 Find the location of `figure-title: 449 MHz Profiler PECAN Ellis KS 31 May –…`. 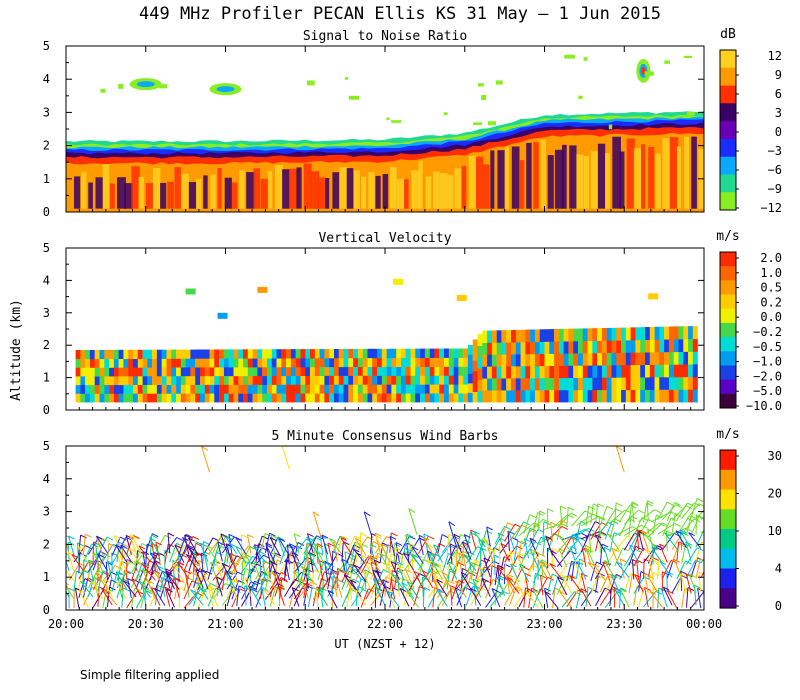

figure-title: 449 MHz Profiler PECAN Ellis KS 31 May –… is located at coordinates (400, 14).